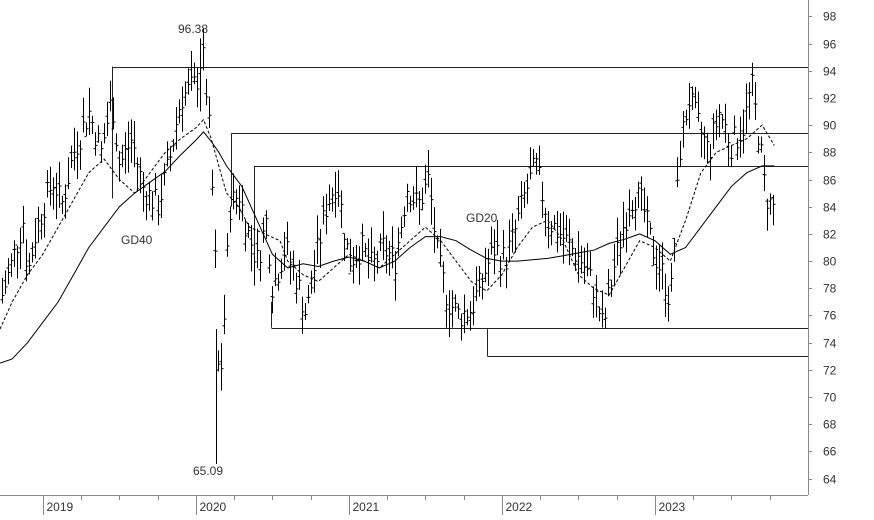 The height and width of the screenshot is (520, 874). Describe the element at coordinates (830, 344) in the screenshot. I see `y-tick-label: 74` at that location.